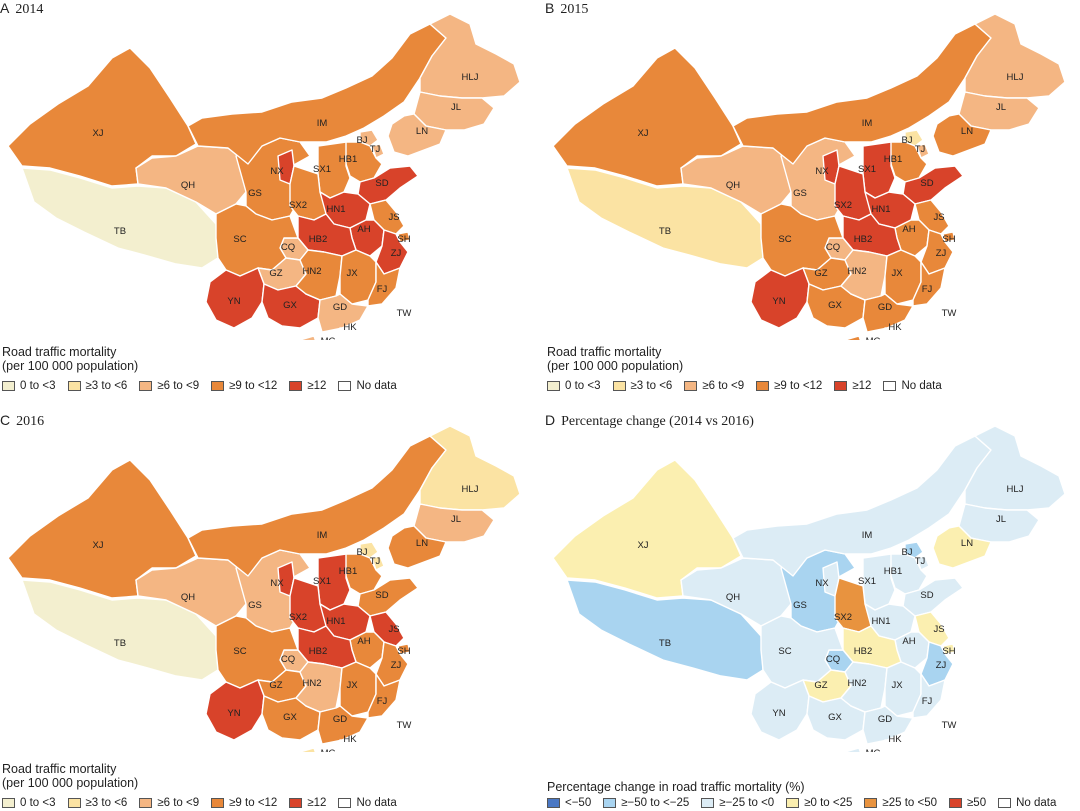 The width and height of the screenshot is (1080, 811). Describe the element at coordinates (863, 239) in the screenshot. I see `province-label-hb2: HB2` at that location.